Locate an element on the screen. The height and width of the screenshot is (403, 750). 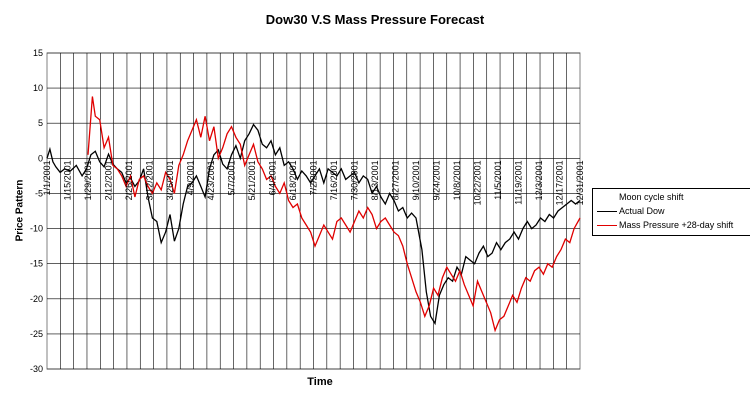
x-tick-label: 3/26/2001 is located at coordinates (170, 180).